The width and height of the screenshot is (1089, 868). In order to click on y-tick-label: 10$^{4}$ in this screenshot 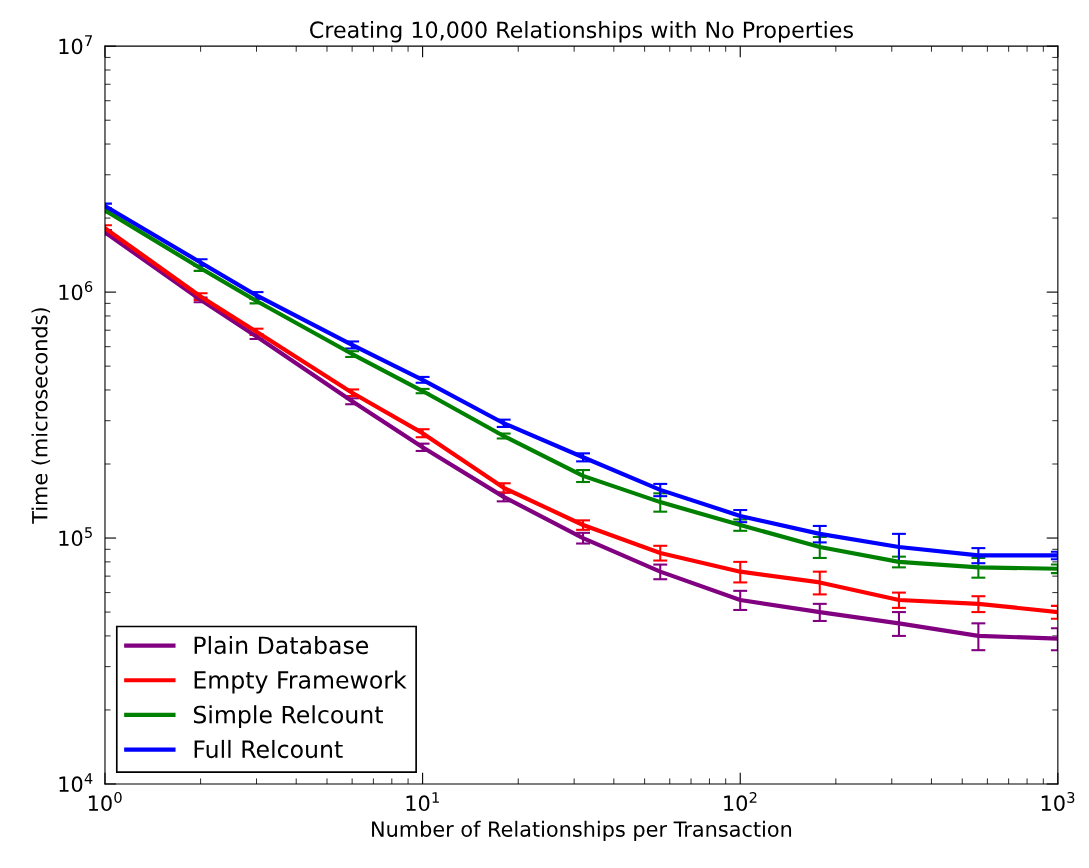, I will do `click(76, 783)`.